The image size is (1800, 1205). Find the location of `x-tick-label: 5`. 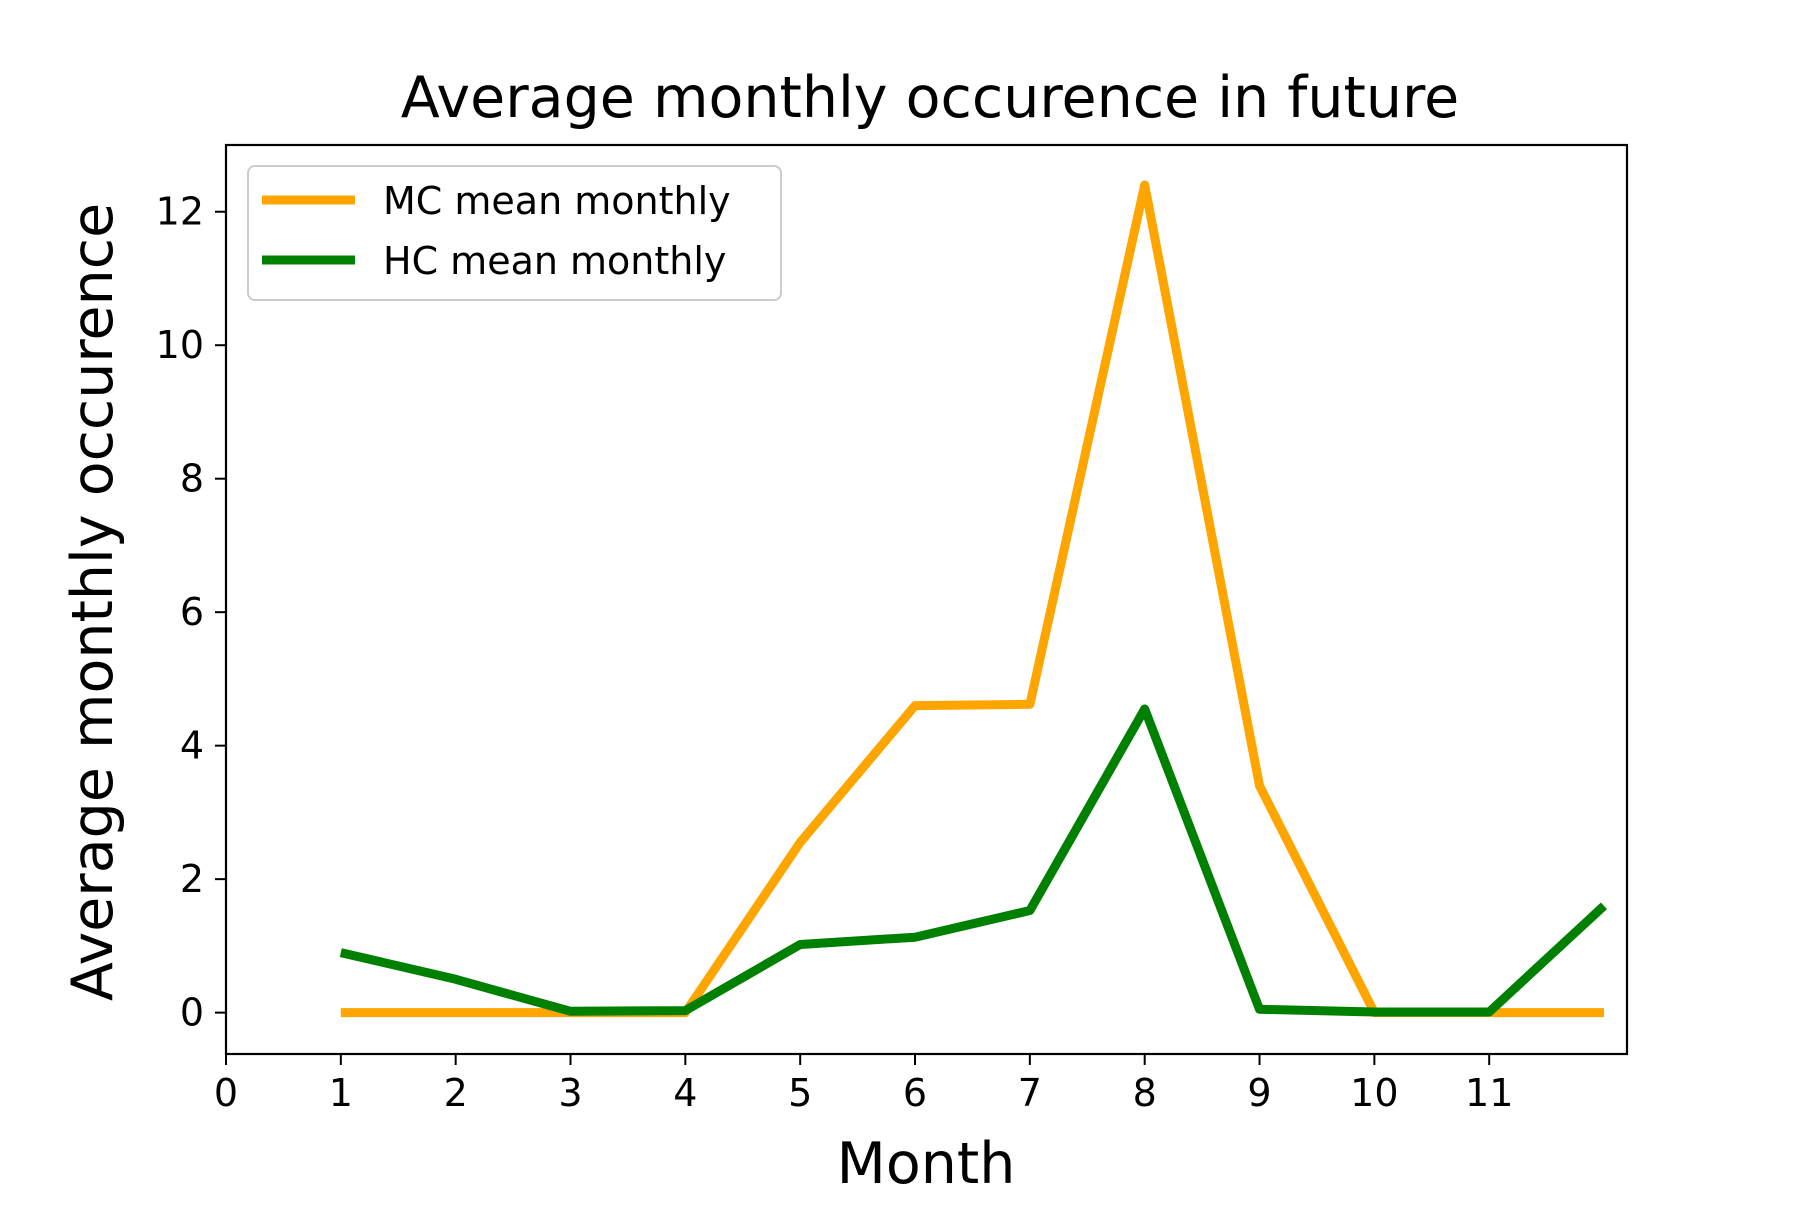

x-tick-label: 5 is located at coordinates (800, 1093).